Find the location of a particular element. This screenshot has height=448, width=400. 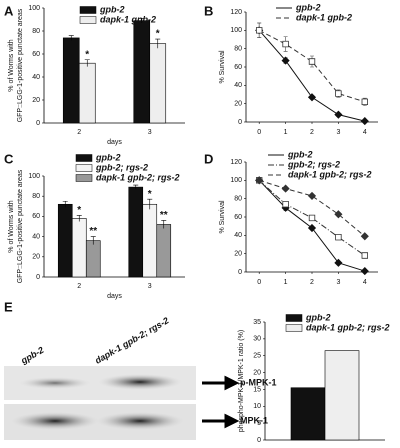

legend-label: gpb-2; rgs-2 is located at coordinates (313, 164).